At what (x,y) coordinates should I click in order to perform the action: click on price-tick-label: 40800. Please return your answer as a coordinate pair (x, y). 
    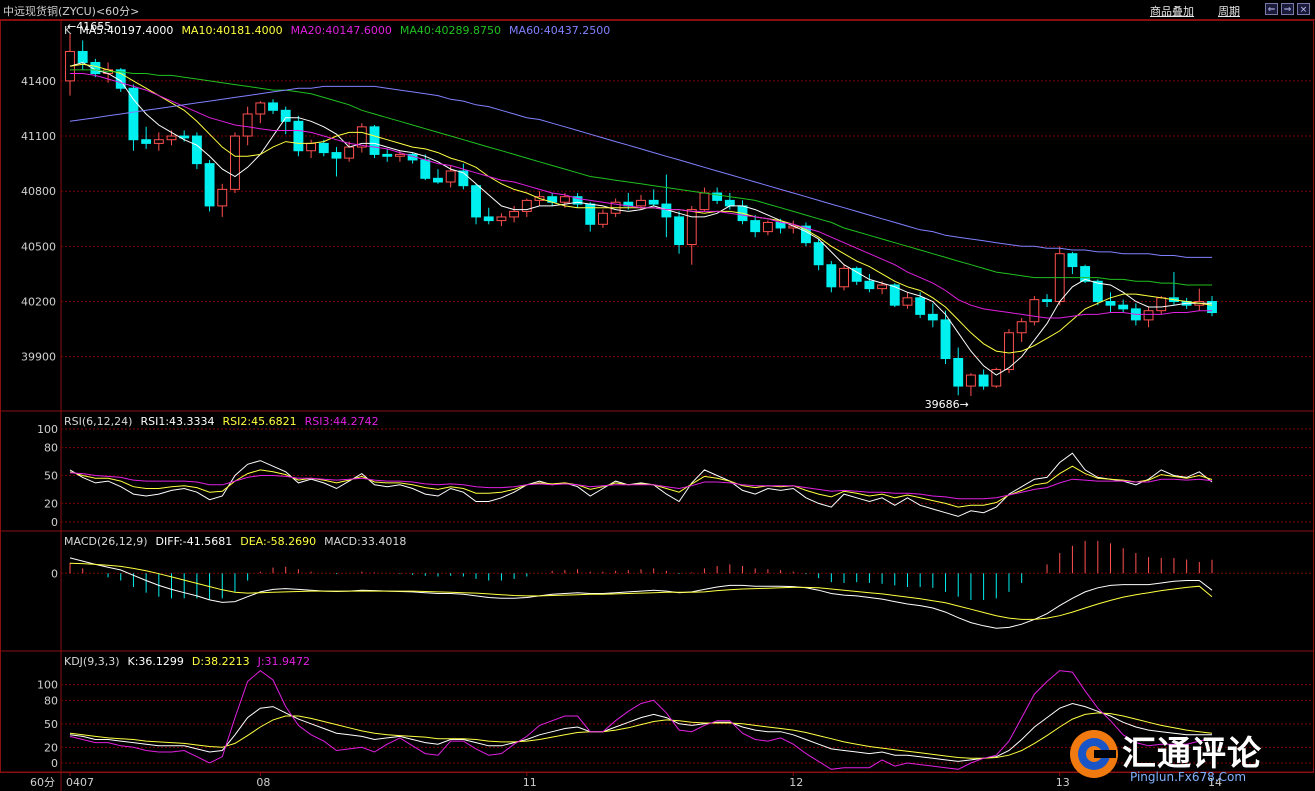
    Looking at the image, I should click on (38, 191).